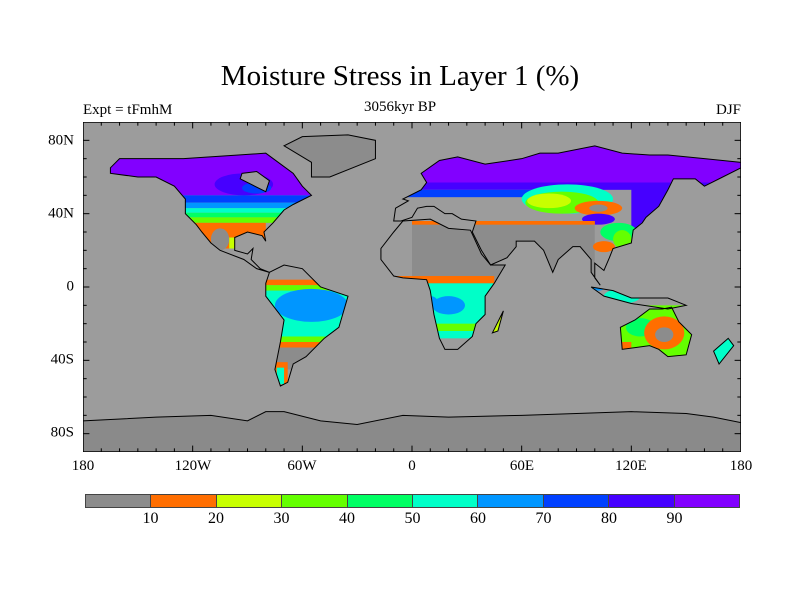  I want to click on plot-title: Moisture Stress in Layer 1 (%), so click(400, 76).